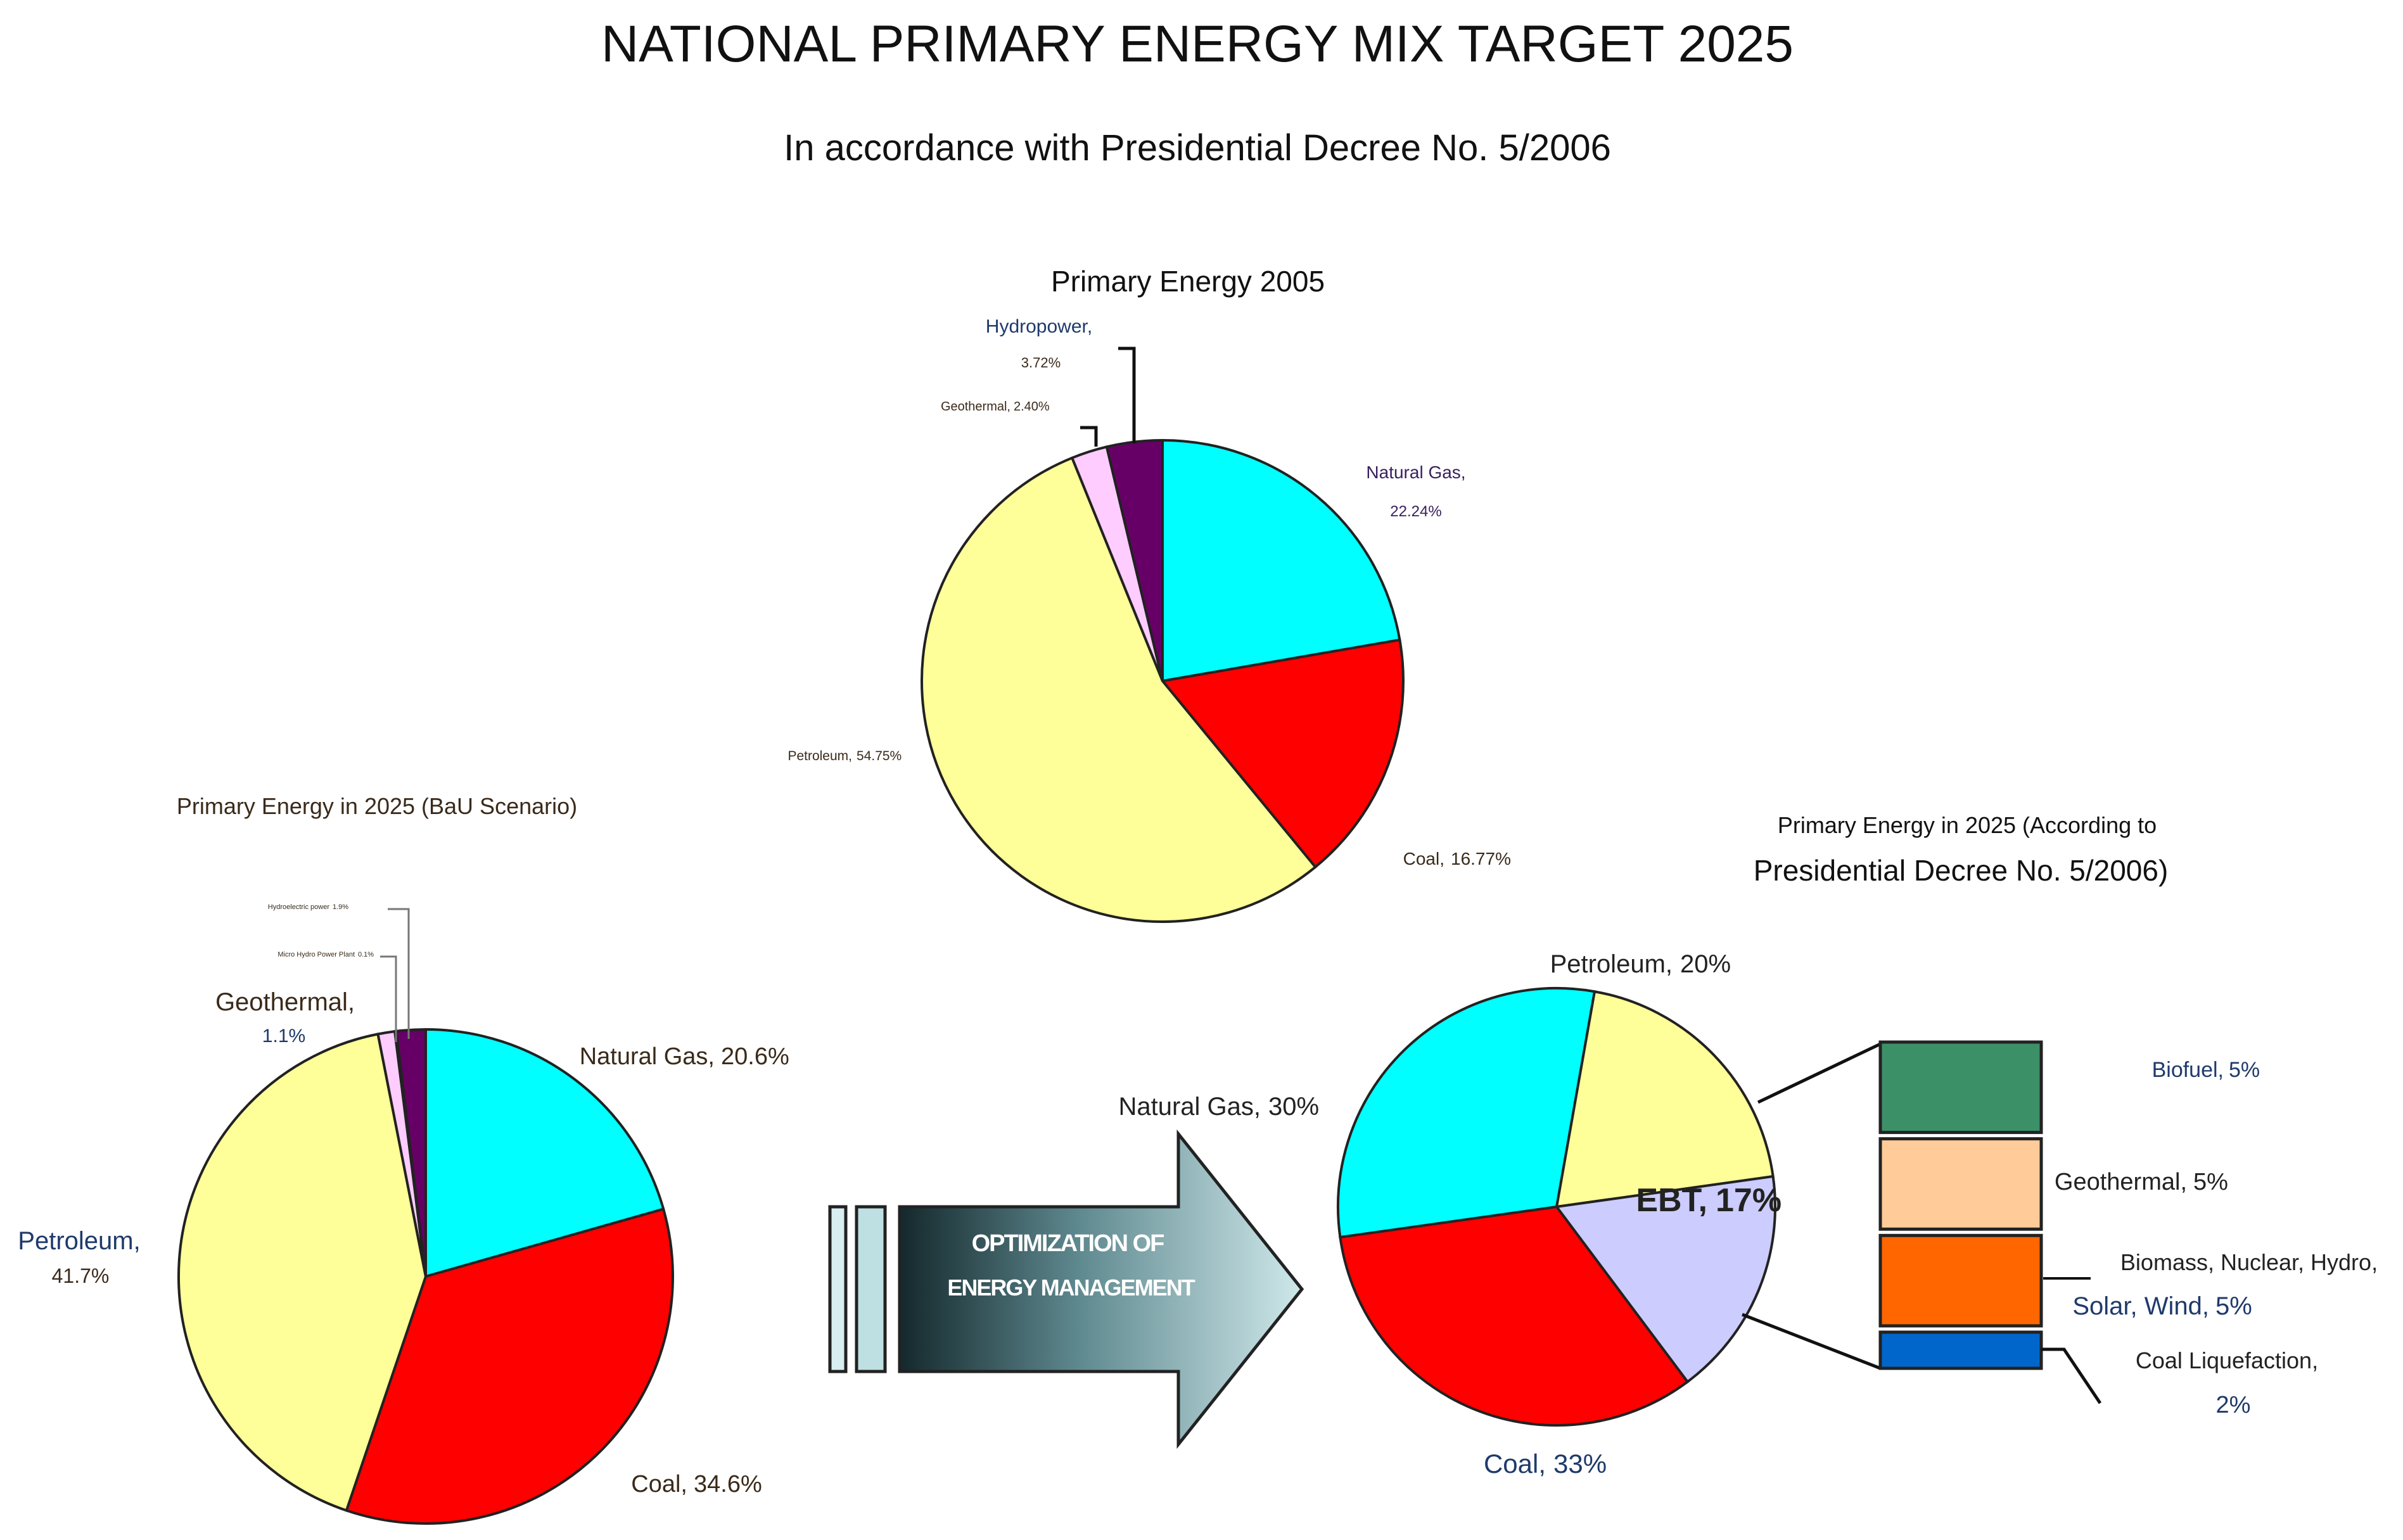  What do you see at coordinates (544, 1153) in the screenshot?
I see `pie-2025-bau-slice-natural-gas` at bounding box center [544, 1153].